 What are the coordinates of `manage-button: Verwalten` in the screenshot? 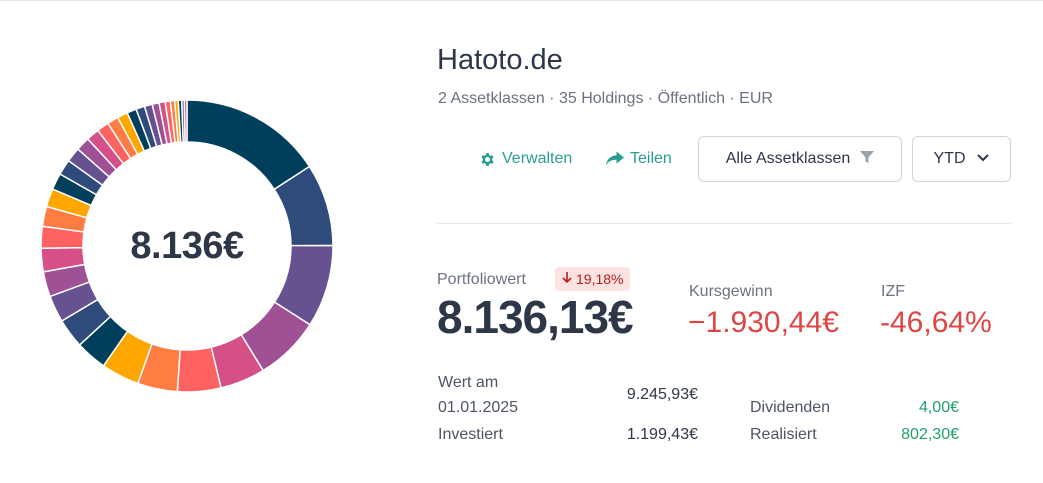 It's located at (525, 159).